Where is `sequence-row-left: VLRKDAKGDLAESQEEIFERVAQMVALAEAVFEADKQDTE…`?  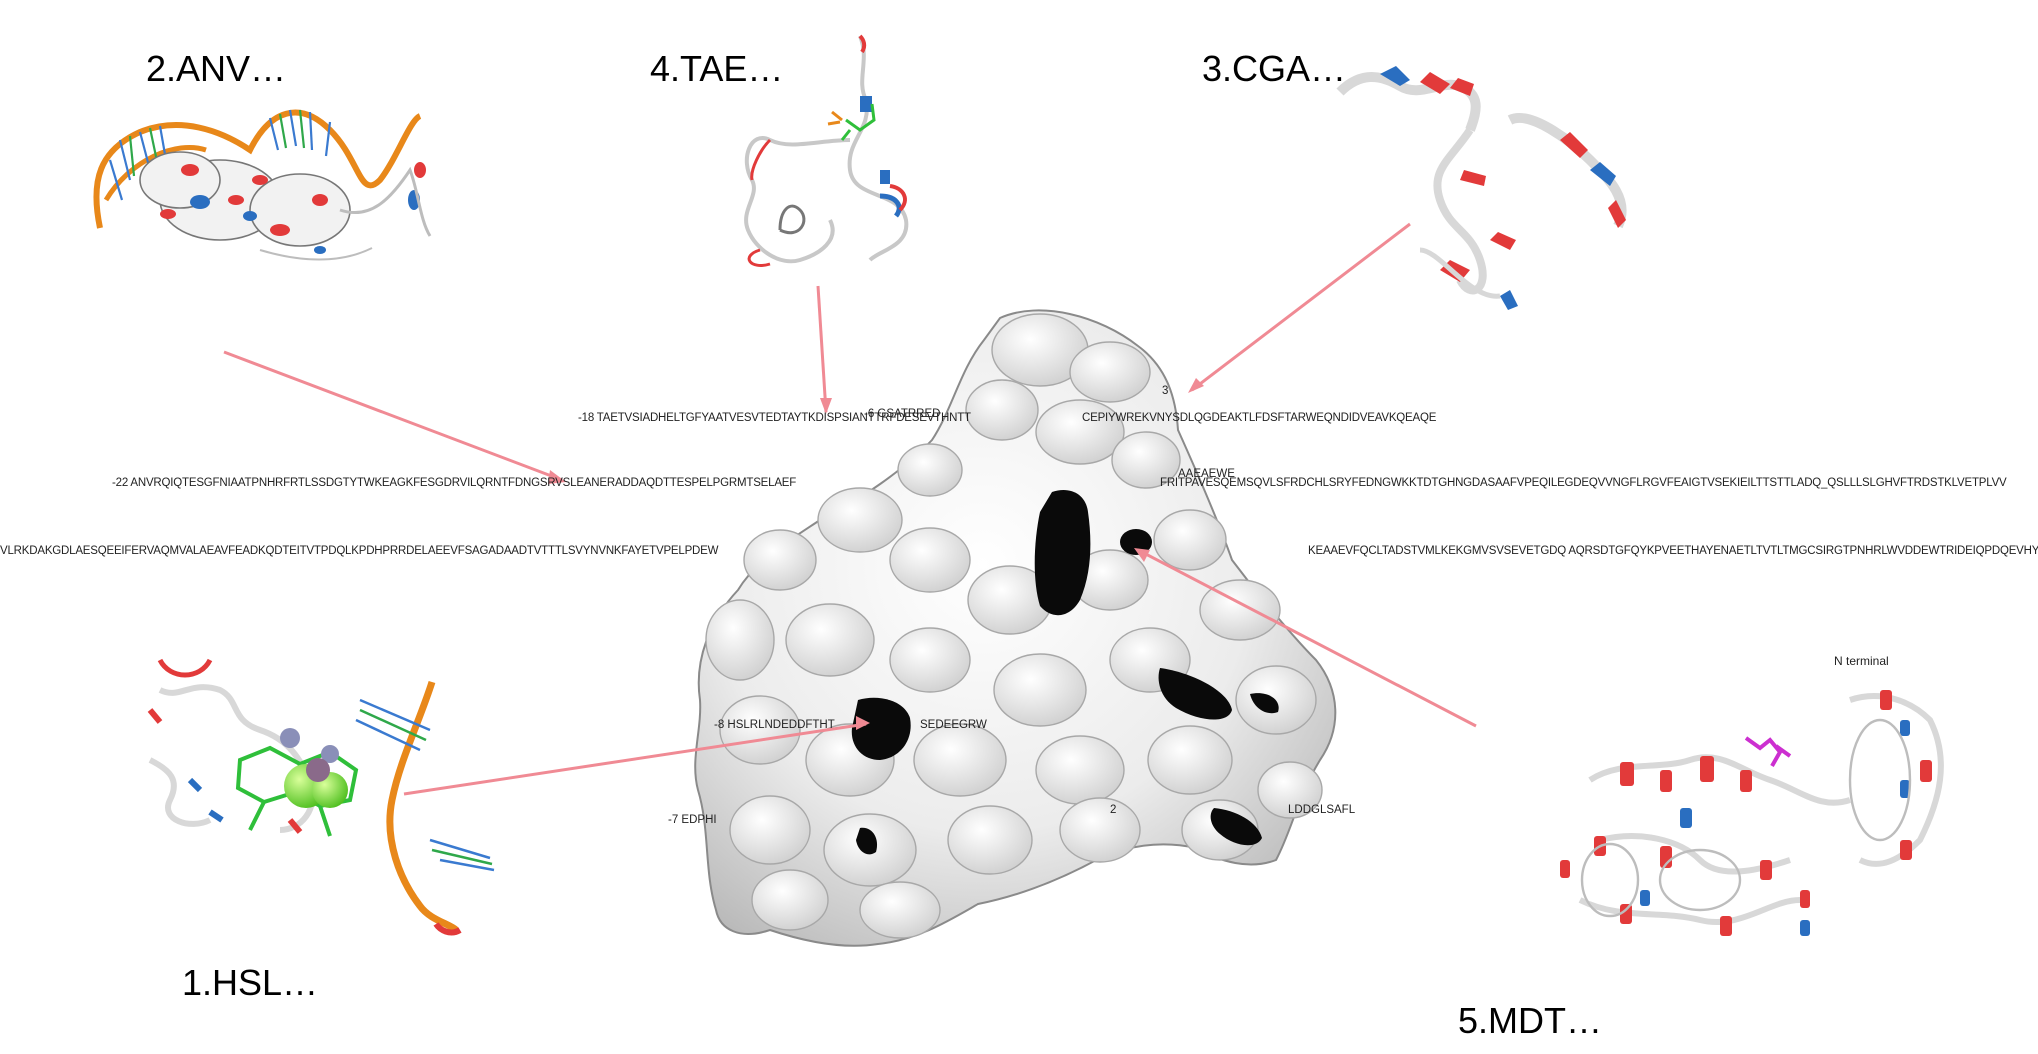
sequence-row-left: VLRKDAKGDLAESQEEIFERVAQMVALAEAVFEADKQDTE… is located at coordinates (359, 551).